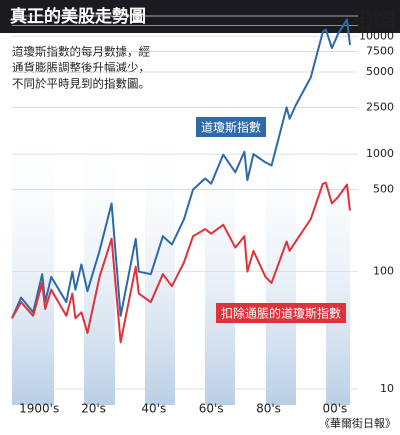 Image resolution: width=400 pixels, height=435 pixels. What do you see at coordinates (334, 409) in the screenshot?
I see `x-tick-label: 00's` at bounding box center [334, 409].